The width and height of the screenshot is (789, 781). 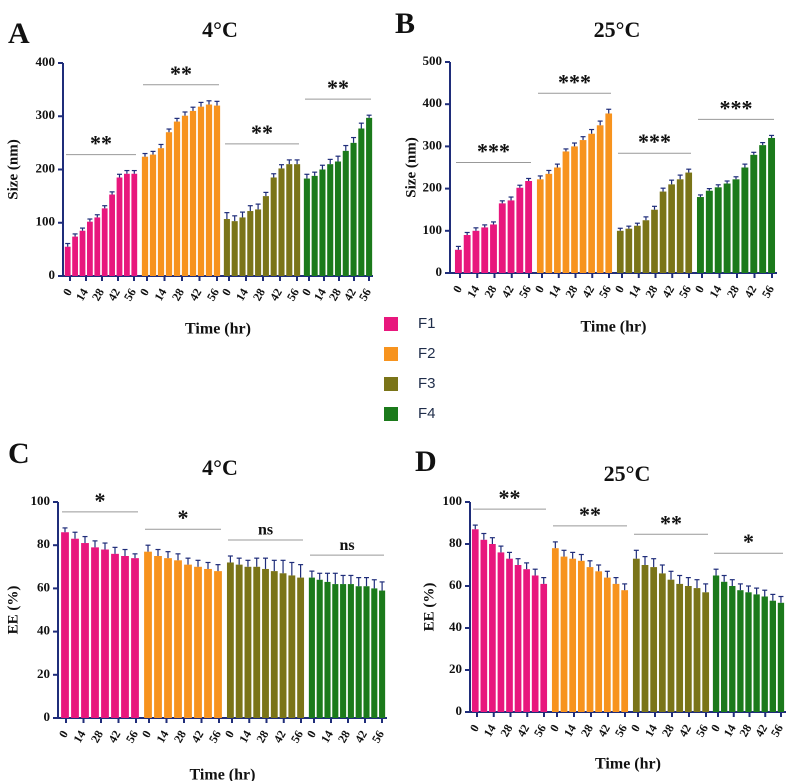 I want to click on legend-swatch-f3, so click(x=391, y=384).